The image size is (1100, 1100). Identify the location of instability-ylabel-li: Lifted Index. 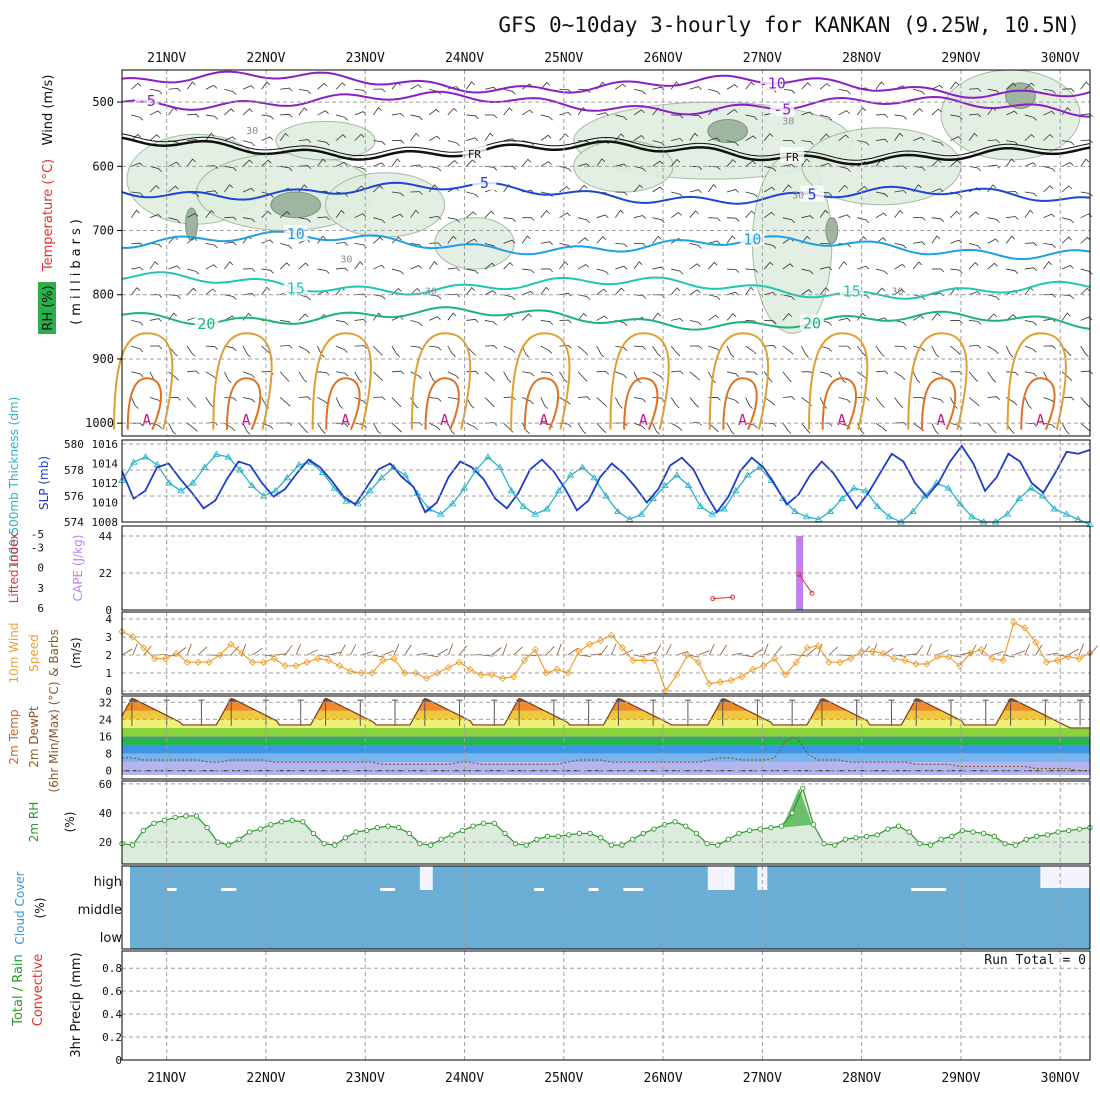
(14, 568).